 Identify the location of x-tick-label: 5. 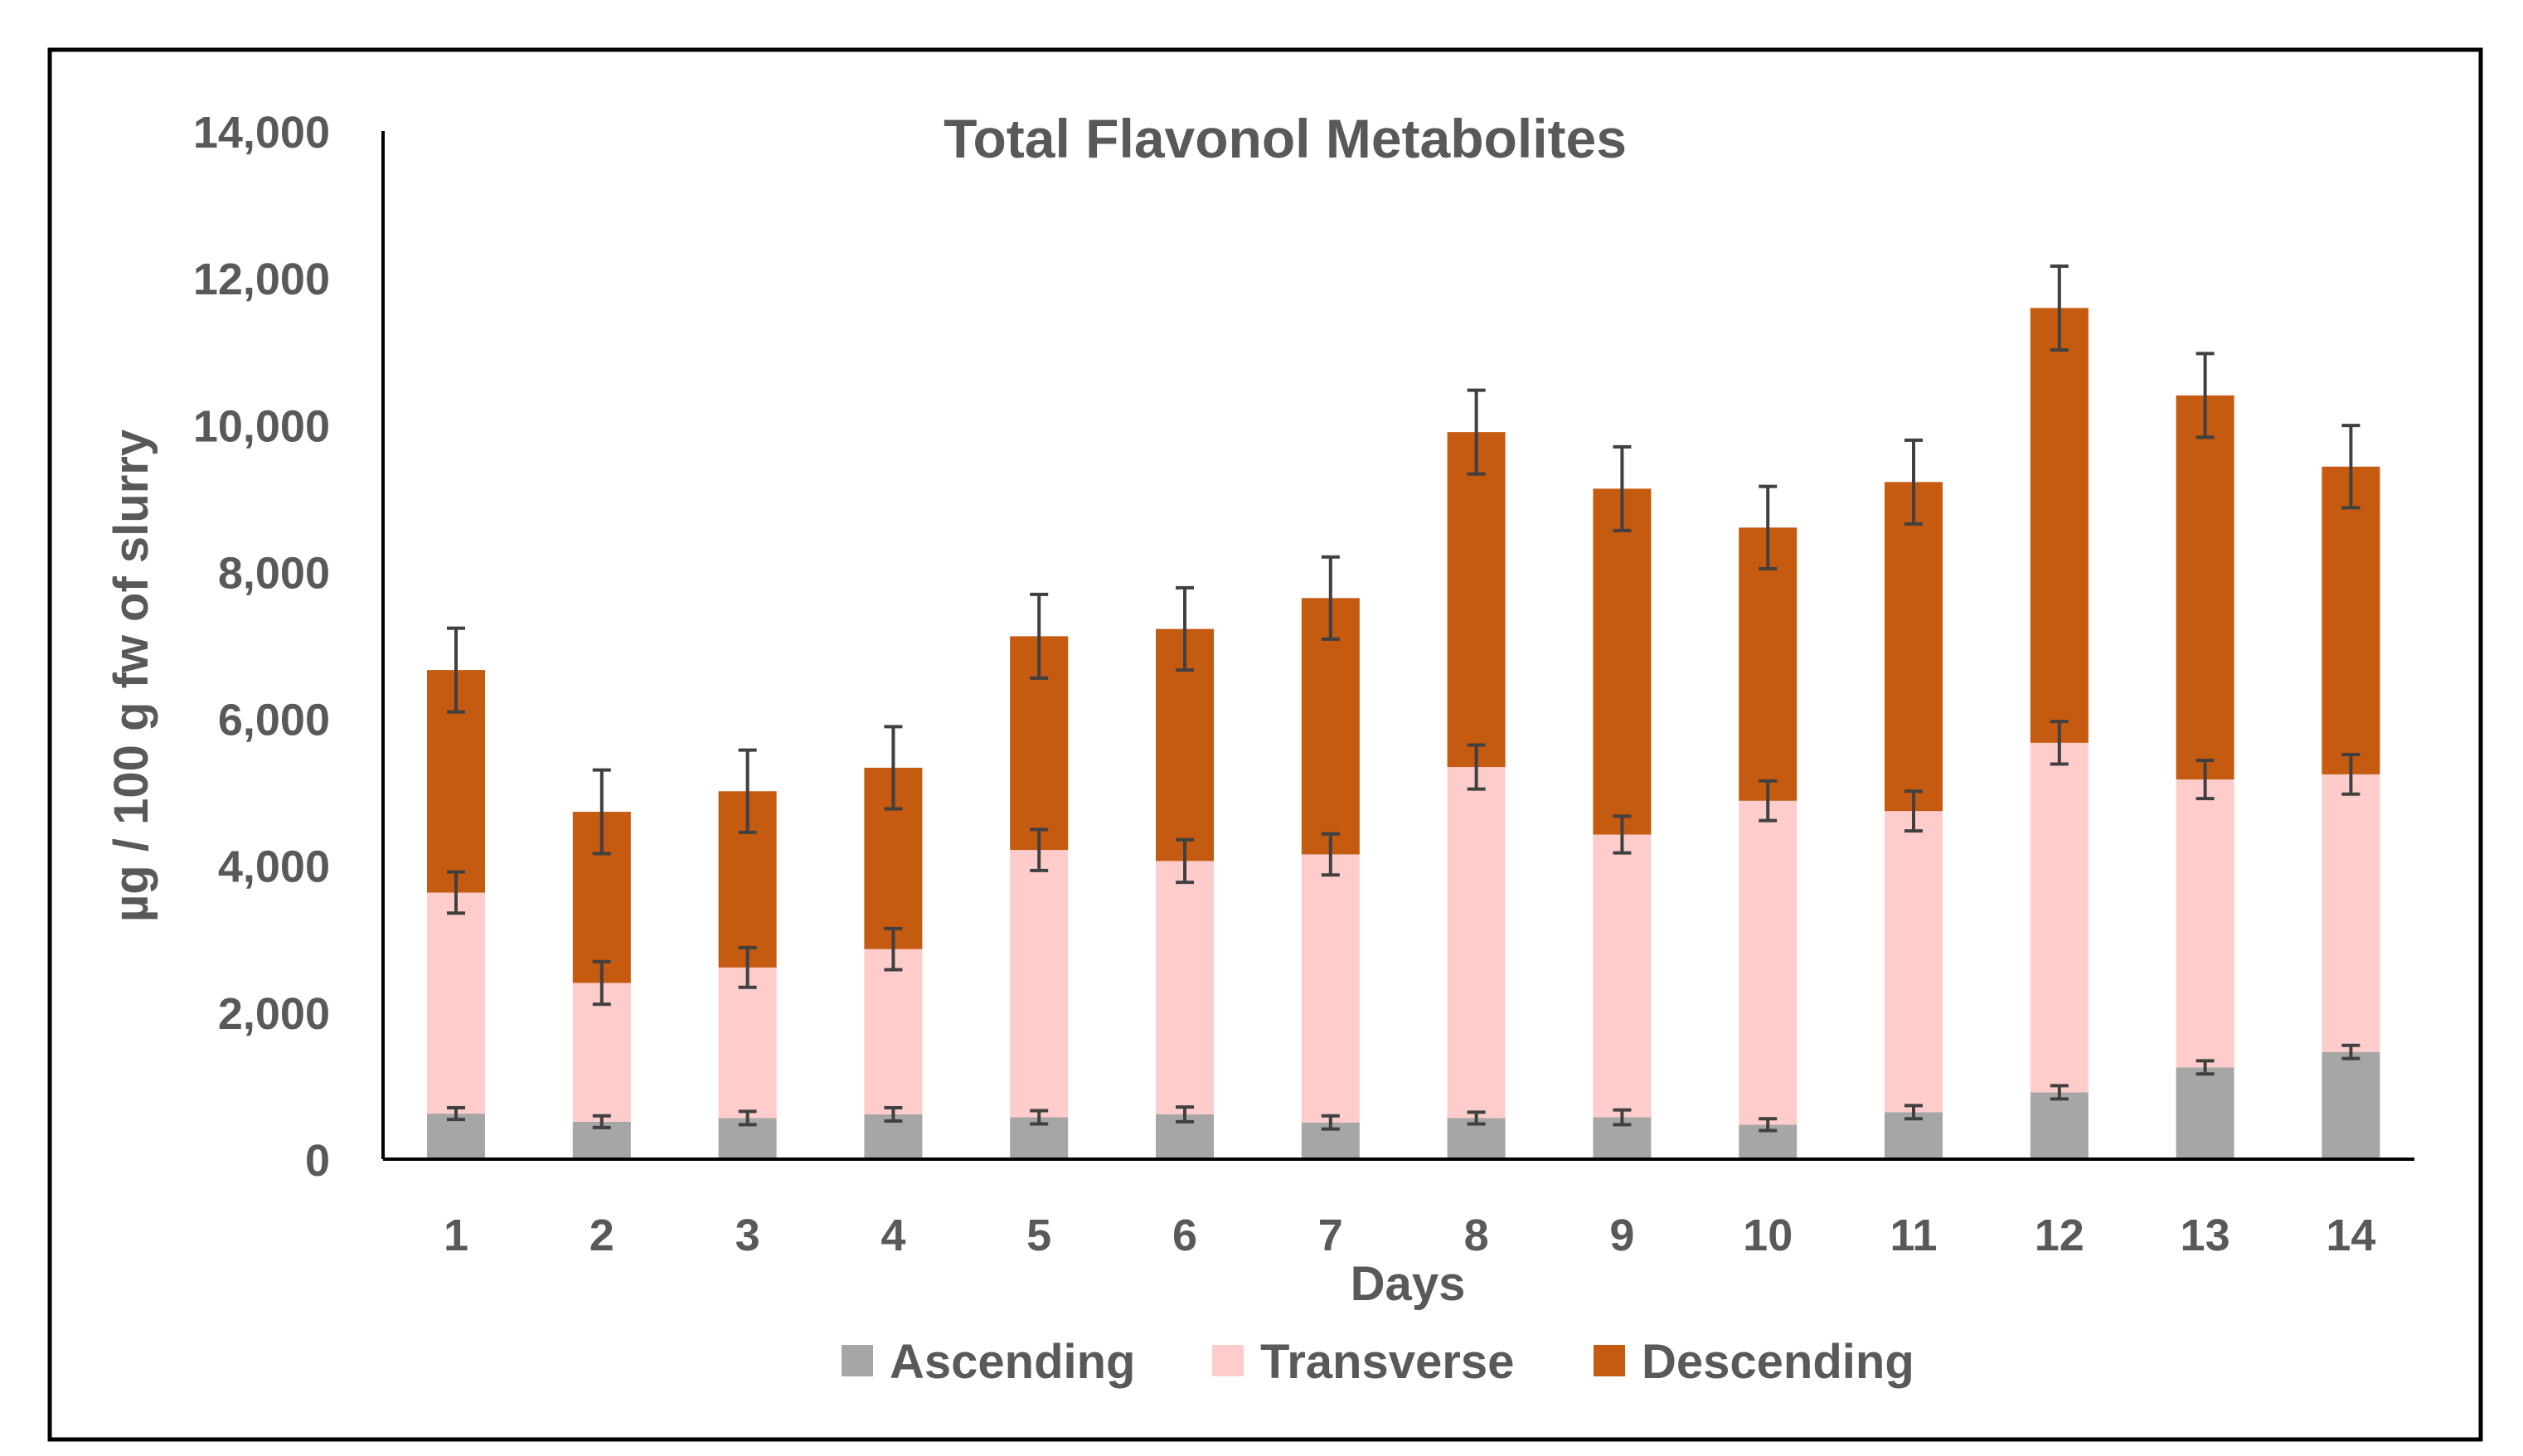
(1038, 1235).